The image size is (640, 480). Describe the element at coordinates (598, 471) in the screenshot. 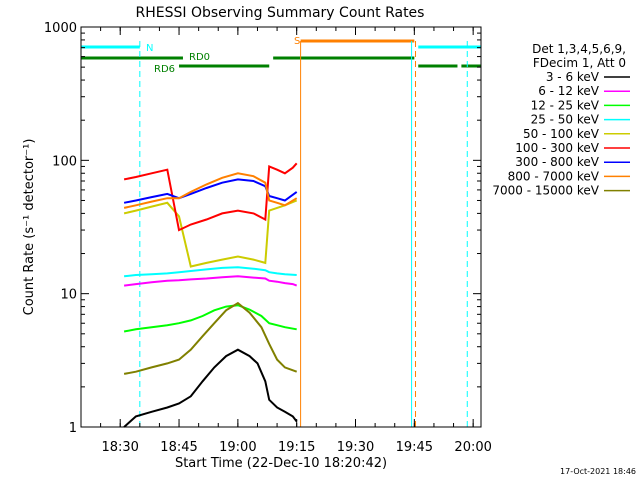

I see `footer-timestamp: 17-Oct-2021 18:46` at that location.